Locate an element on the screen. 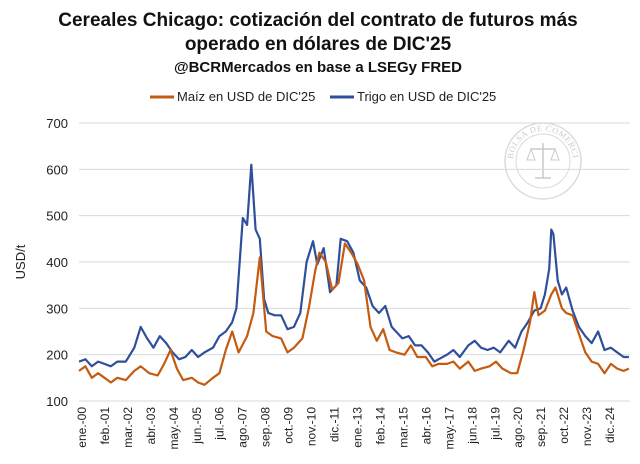 The image size is (640, 464). x-tick-label: jul.-19 is located at coordinates (495, 424).